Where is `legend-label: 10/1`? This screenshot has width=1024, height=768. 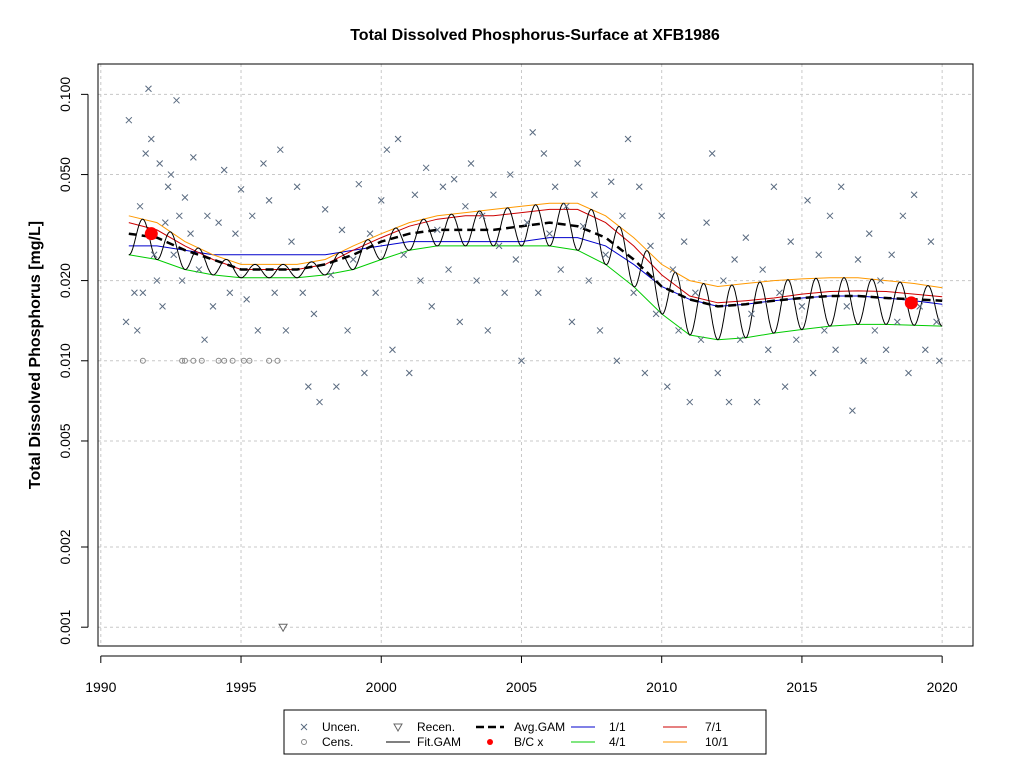
legend-label: 10/1 is located at coordinates (717, 742).